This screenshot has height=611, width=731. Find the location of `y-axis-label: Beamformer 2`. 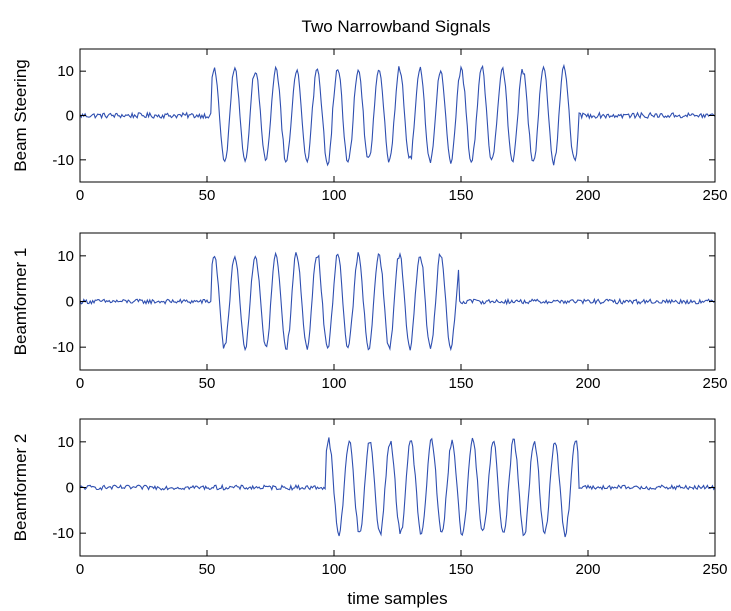

y-axis-label: Beamformer 2 is located at coordinates (20, 488).